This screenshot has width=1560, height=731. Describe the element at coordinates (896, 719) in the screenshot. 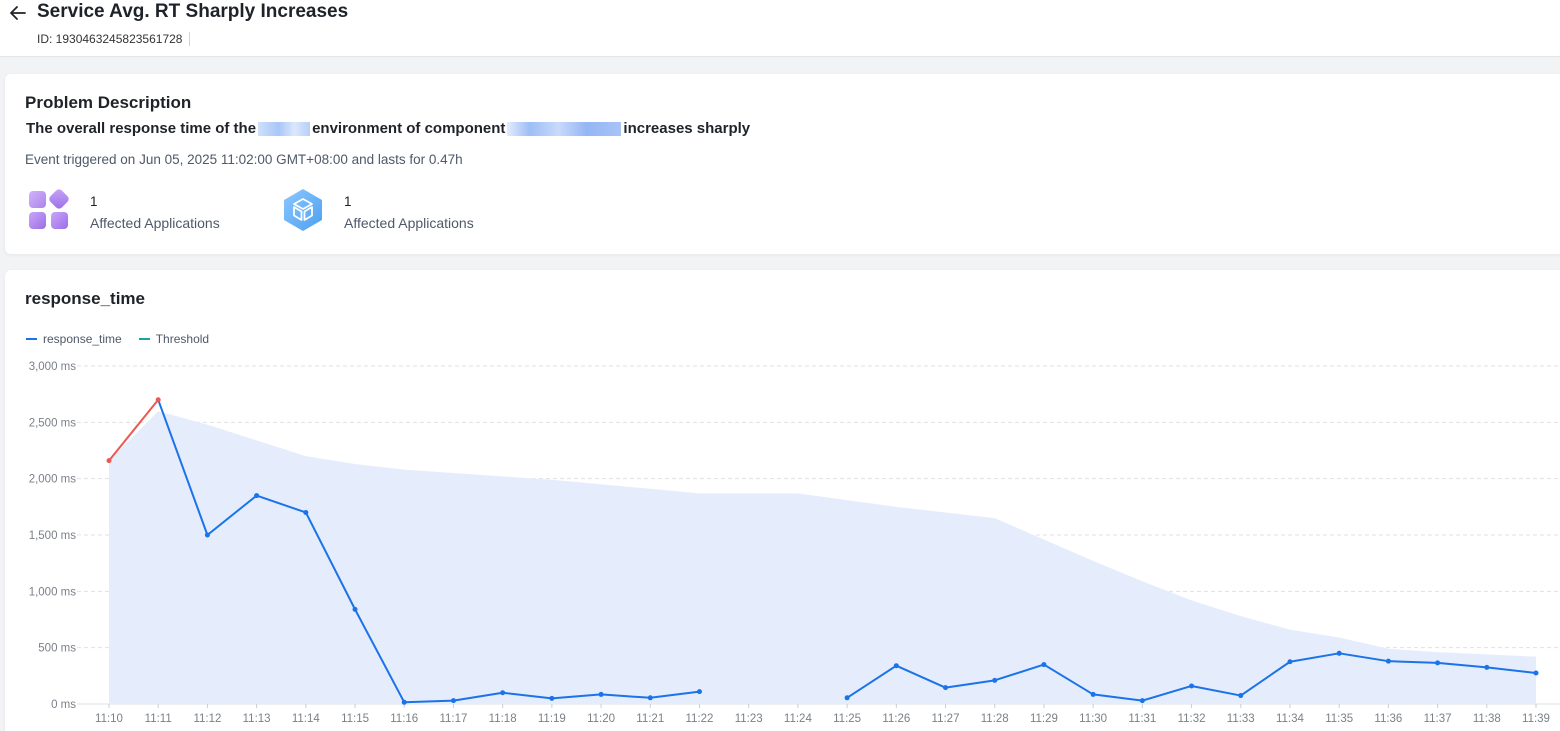

I see `x-tick-label: 11:26` at that location.